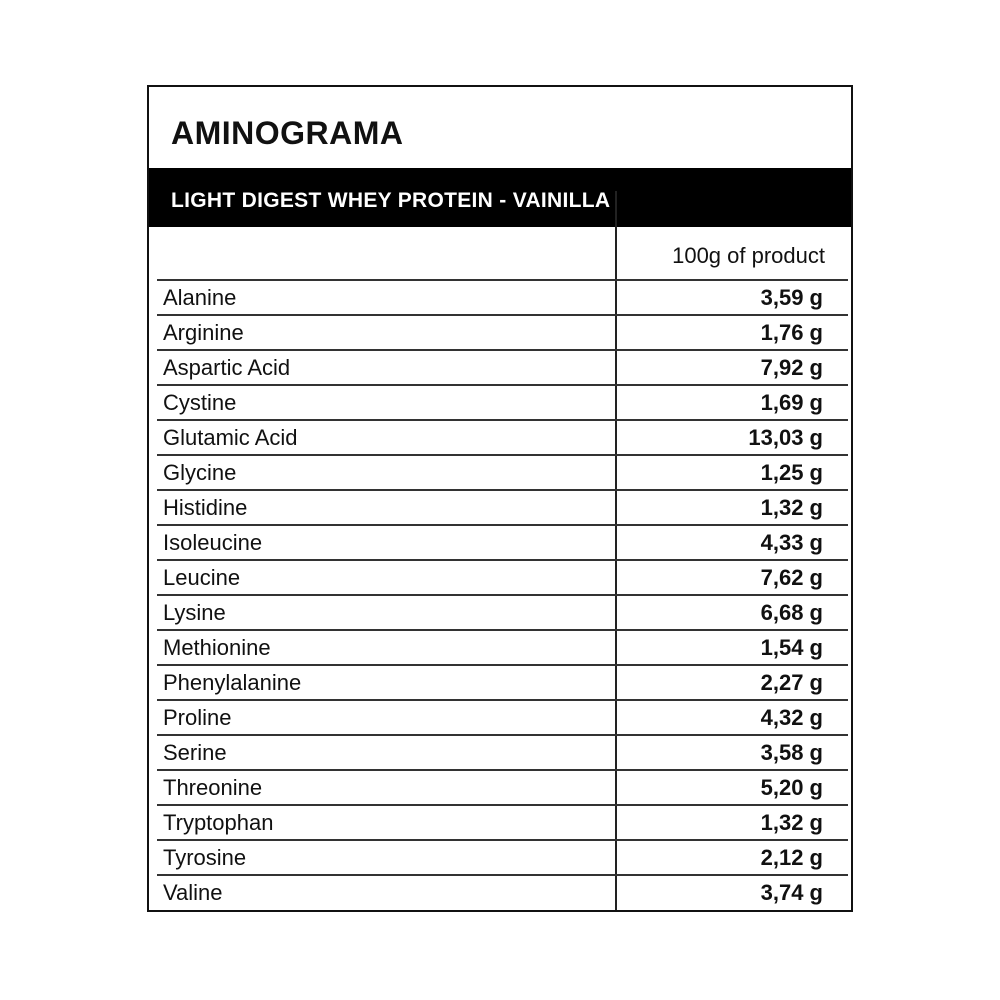 This screenshot has height=1000, width=1000. What do you see at coordinates (202, 577) in the screenshot?
I see `amino-acid-name: Leucine` at bounding box center [202, 577].